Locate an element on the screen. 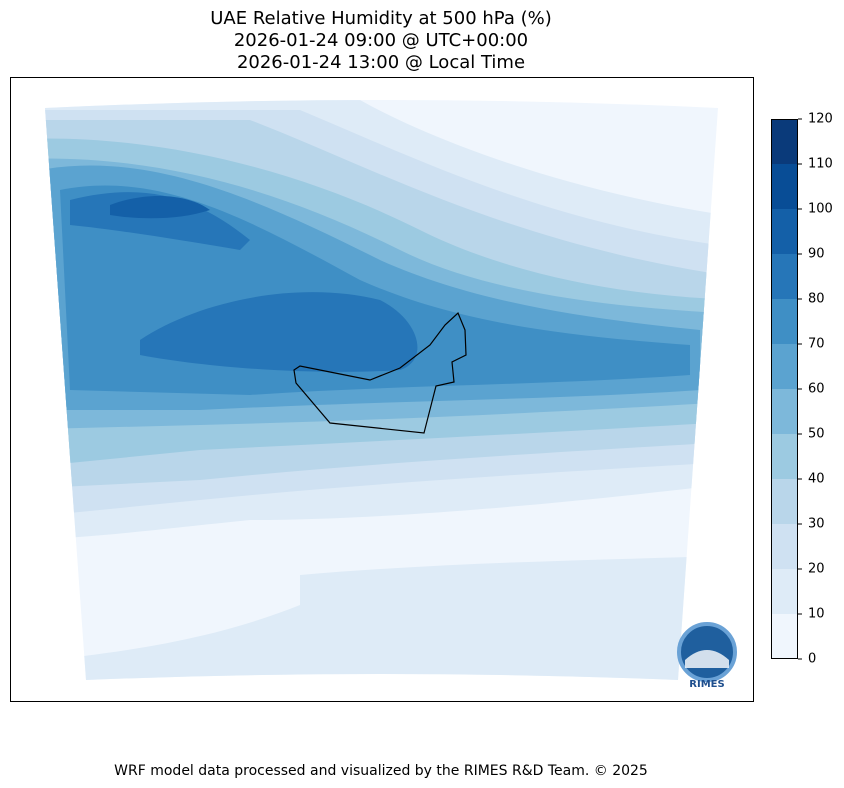 This screenshot has width=844, height=788. colorbar-tick-label: 10 is located at coordinates (816, 614).